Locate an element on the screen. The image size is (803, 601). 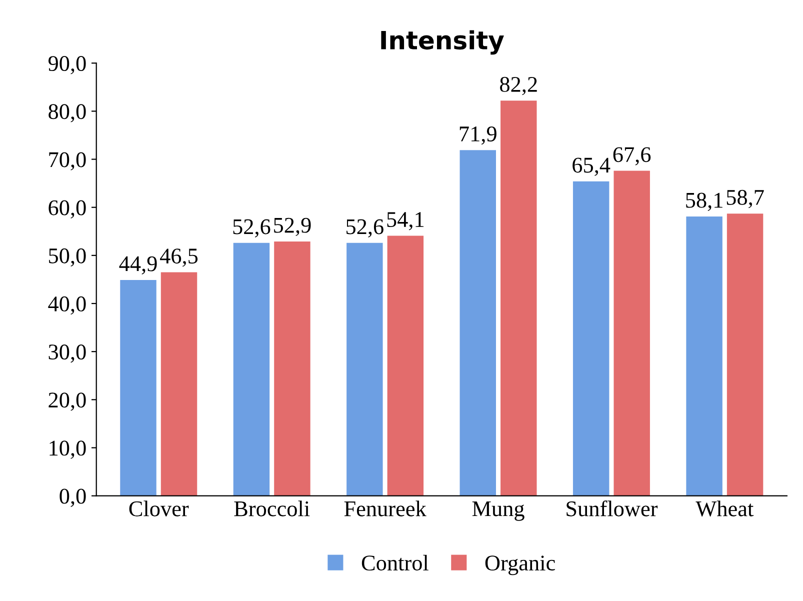
x-tick-label: Mung is located at coordinates (498, 511).